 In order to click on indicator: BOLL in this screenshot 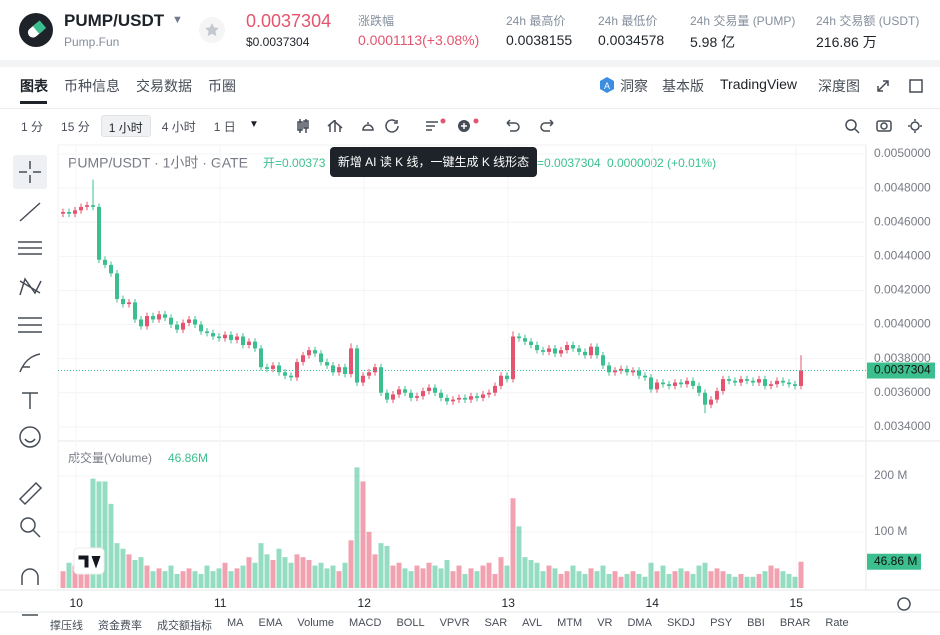, I will do `click(410, 623)`.